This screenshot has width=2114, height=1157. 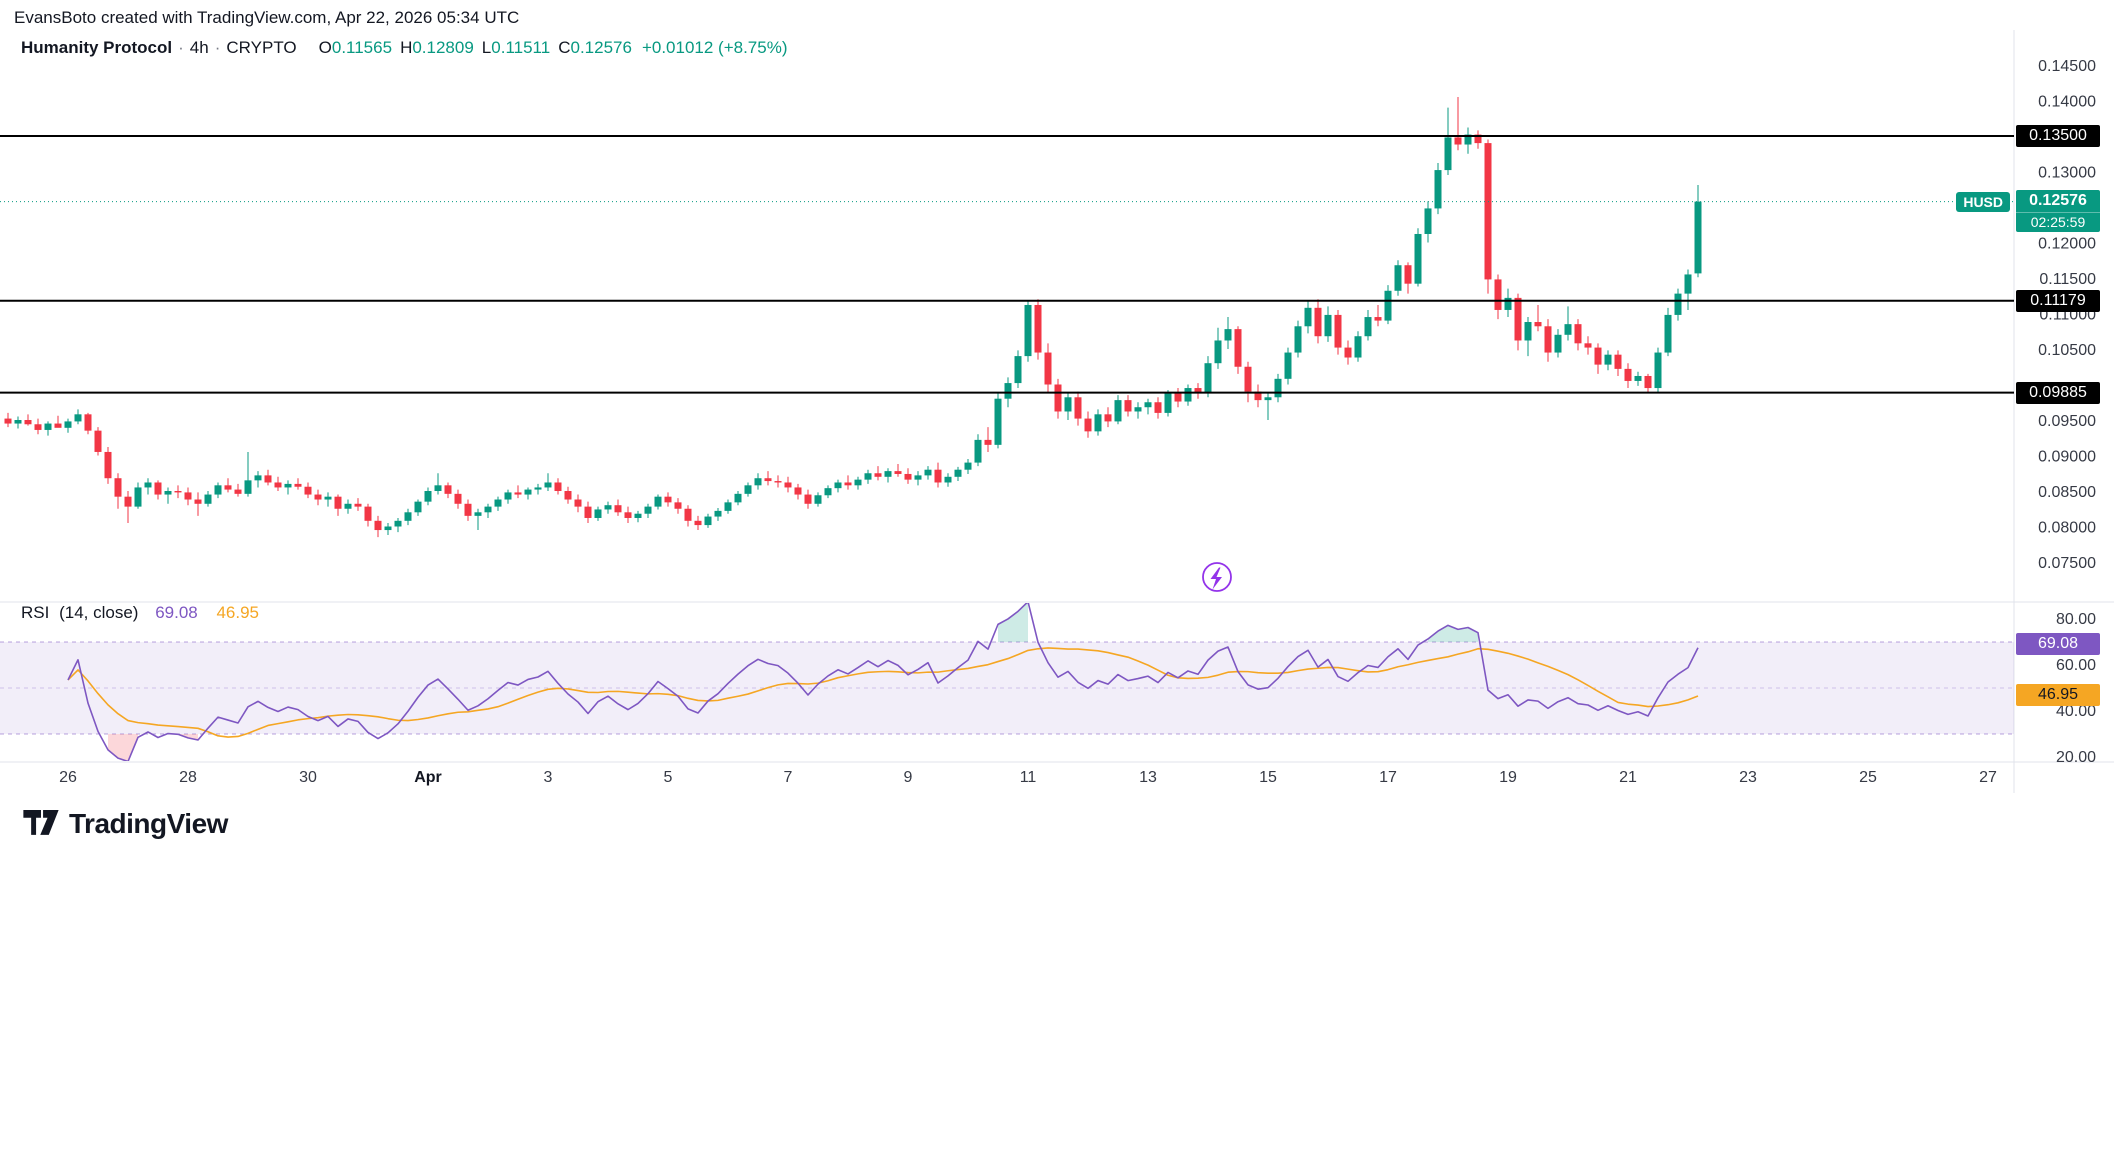 What do you see at coordinates (521, 47) in the screenshot?
I see `low-value: 0.11511` at bounding box center [521, 47].